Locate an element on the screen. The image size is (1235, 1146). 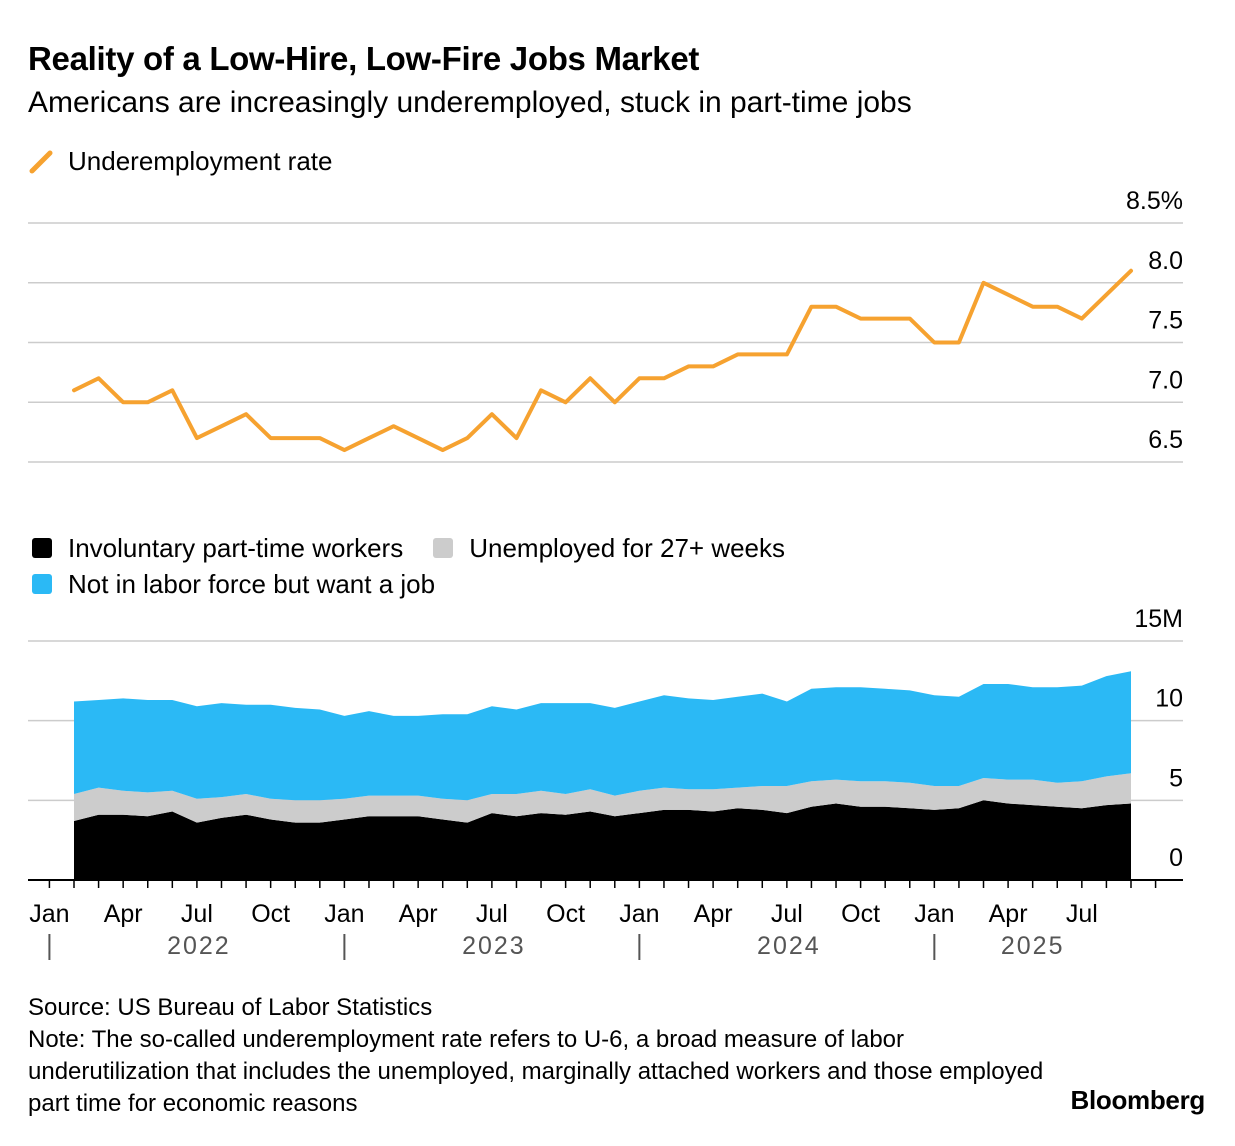
area-y-tick-label: 10 is located at coordinates (1169, 699).